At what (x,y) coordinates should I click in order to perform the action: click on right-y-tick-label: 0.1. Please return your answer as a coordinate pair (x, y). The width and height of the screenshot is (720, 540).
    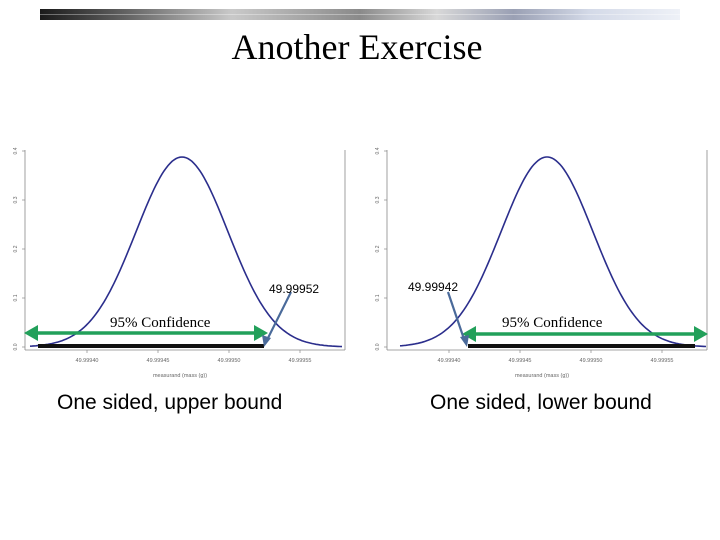
    Looking at the image, I should click on (378, 297).